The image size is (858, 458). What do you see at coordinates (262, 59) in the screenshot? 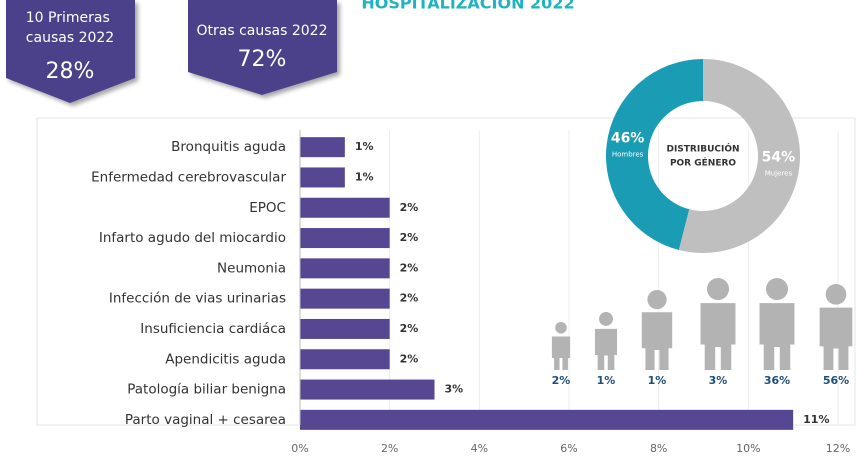
I see `banner-value: 72%` at bounding box center [262, 59].